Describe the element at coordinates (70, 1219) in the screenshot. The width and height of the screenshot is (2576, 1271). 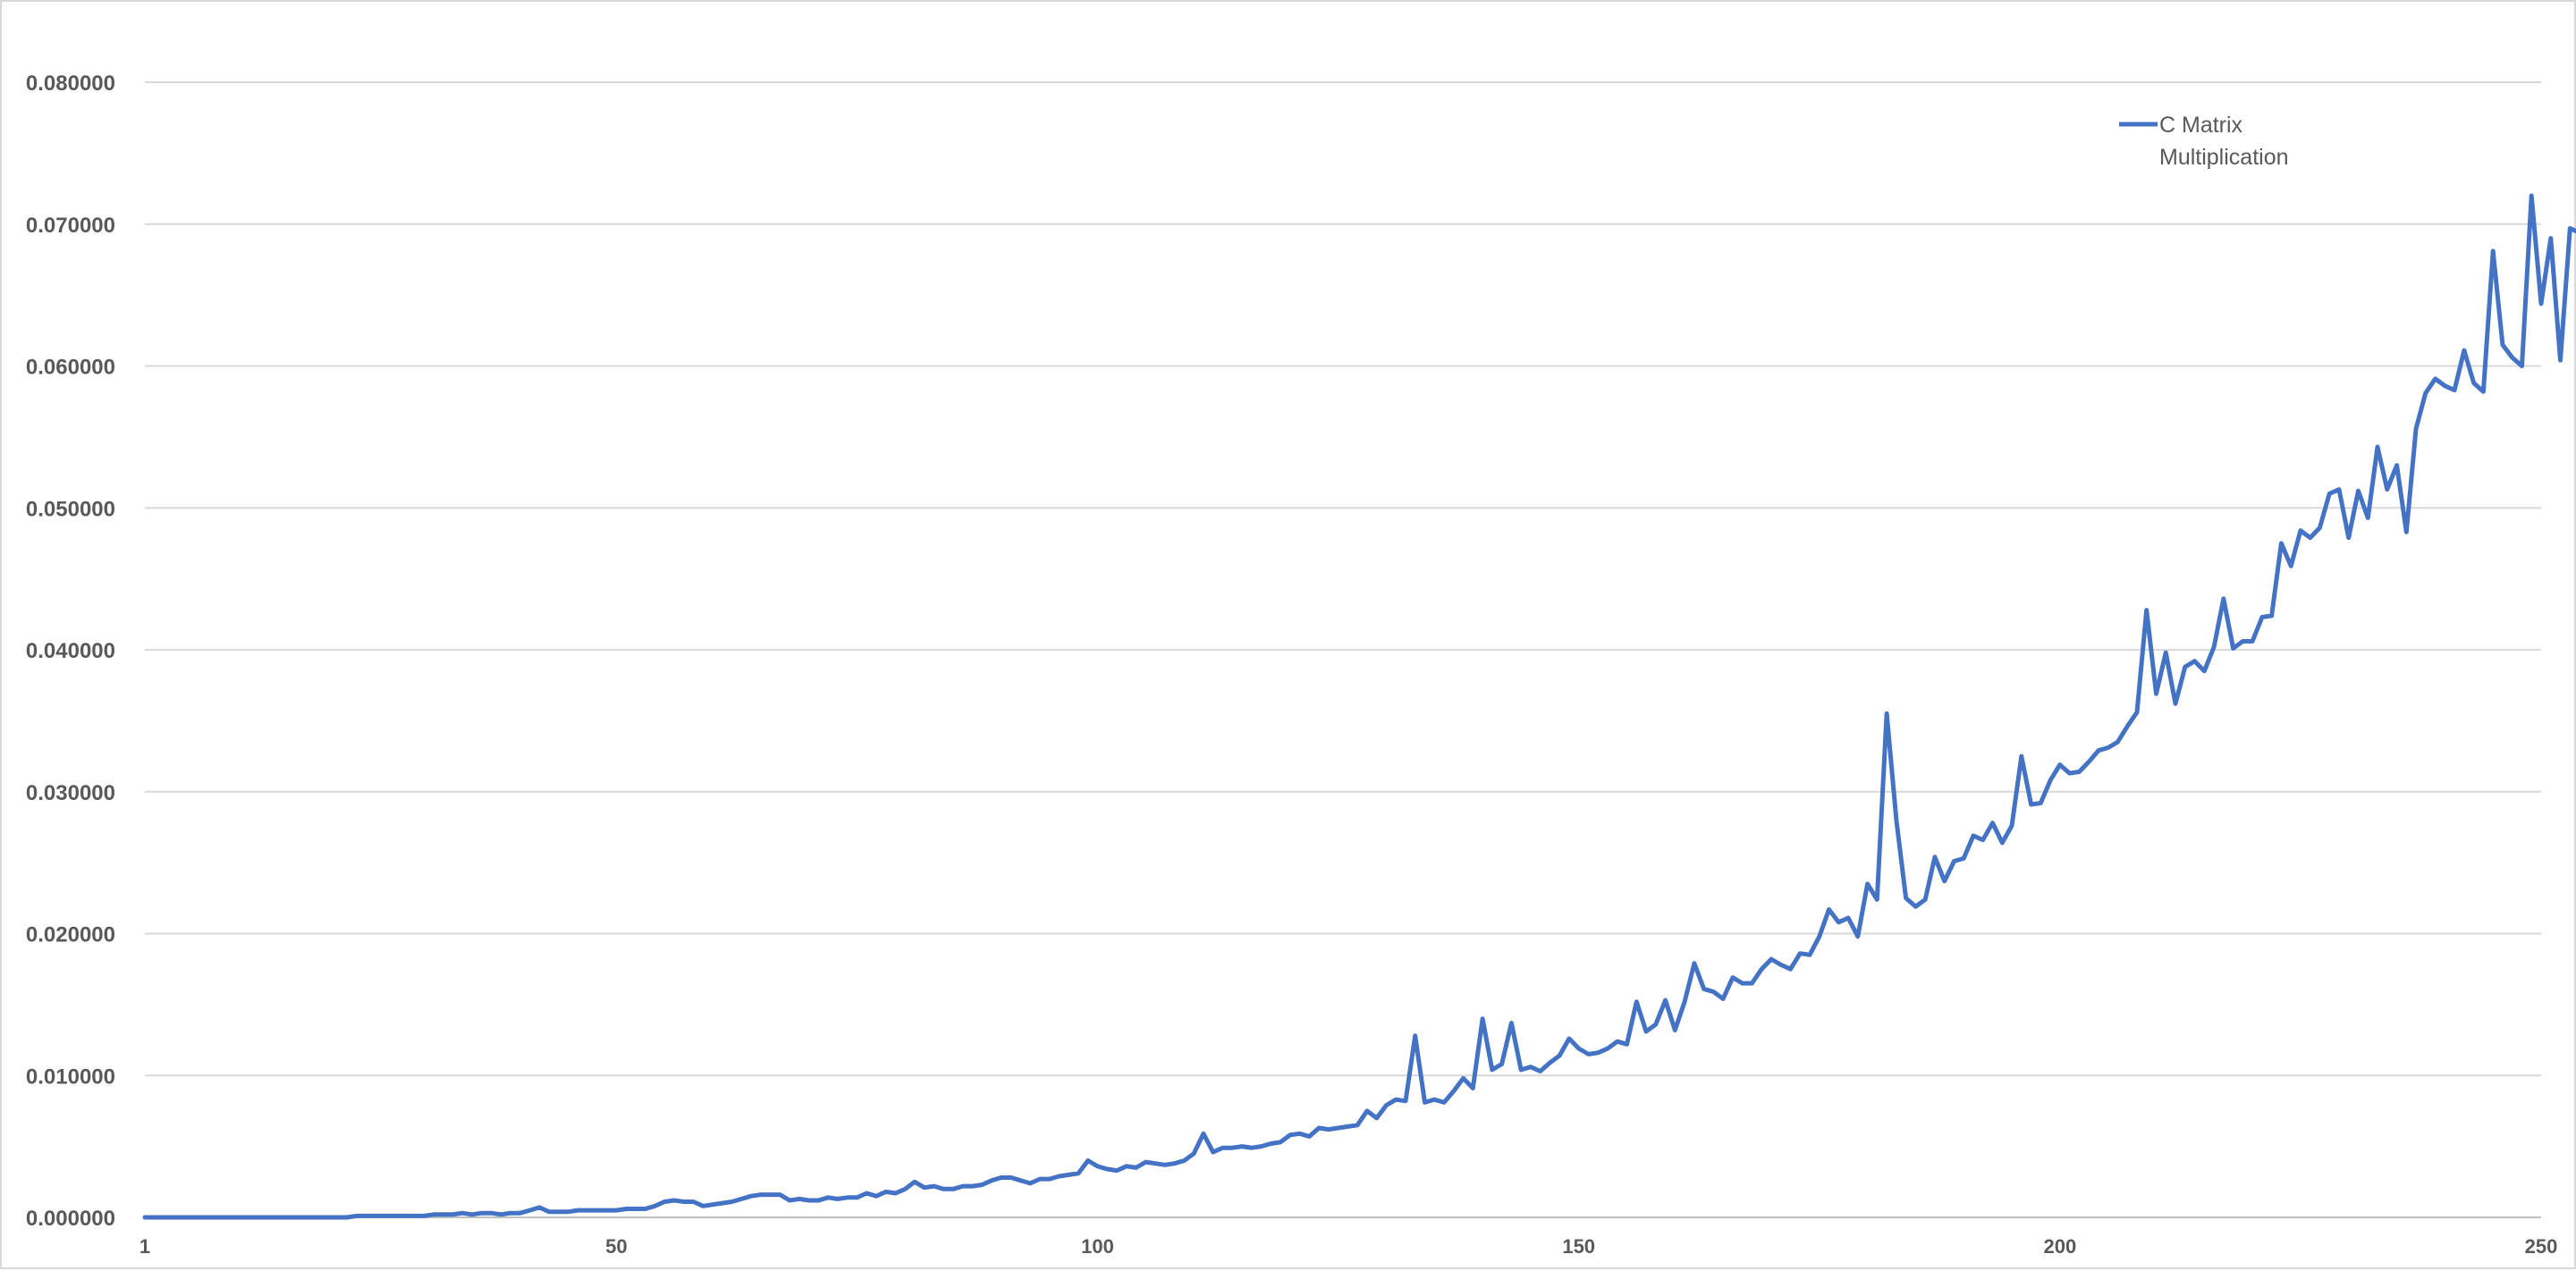
I see `y-tick-label: 0.000000` at that location.